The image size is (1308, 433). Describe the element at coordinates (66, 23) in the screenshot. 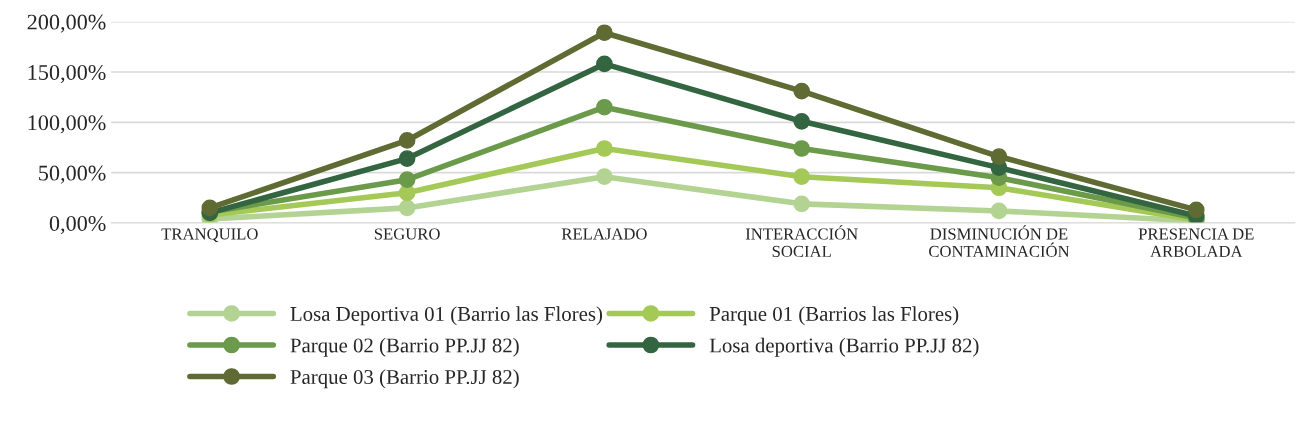

I see `y-tick-label: 200,00%` at that location.